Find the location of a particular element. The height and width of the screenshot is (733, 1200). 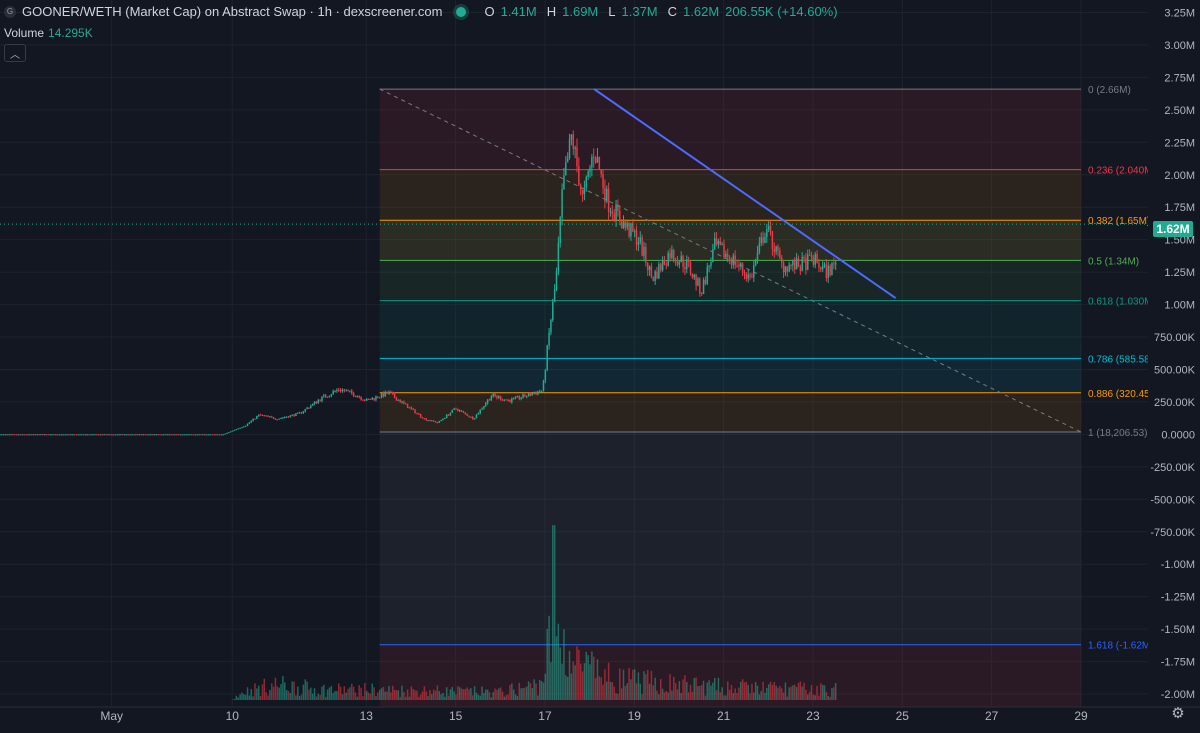

price-tick-label: 750.00K is located at coordinates (1175, 338).